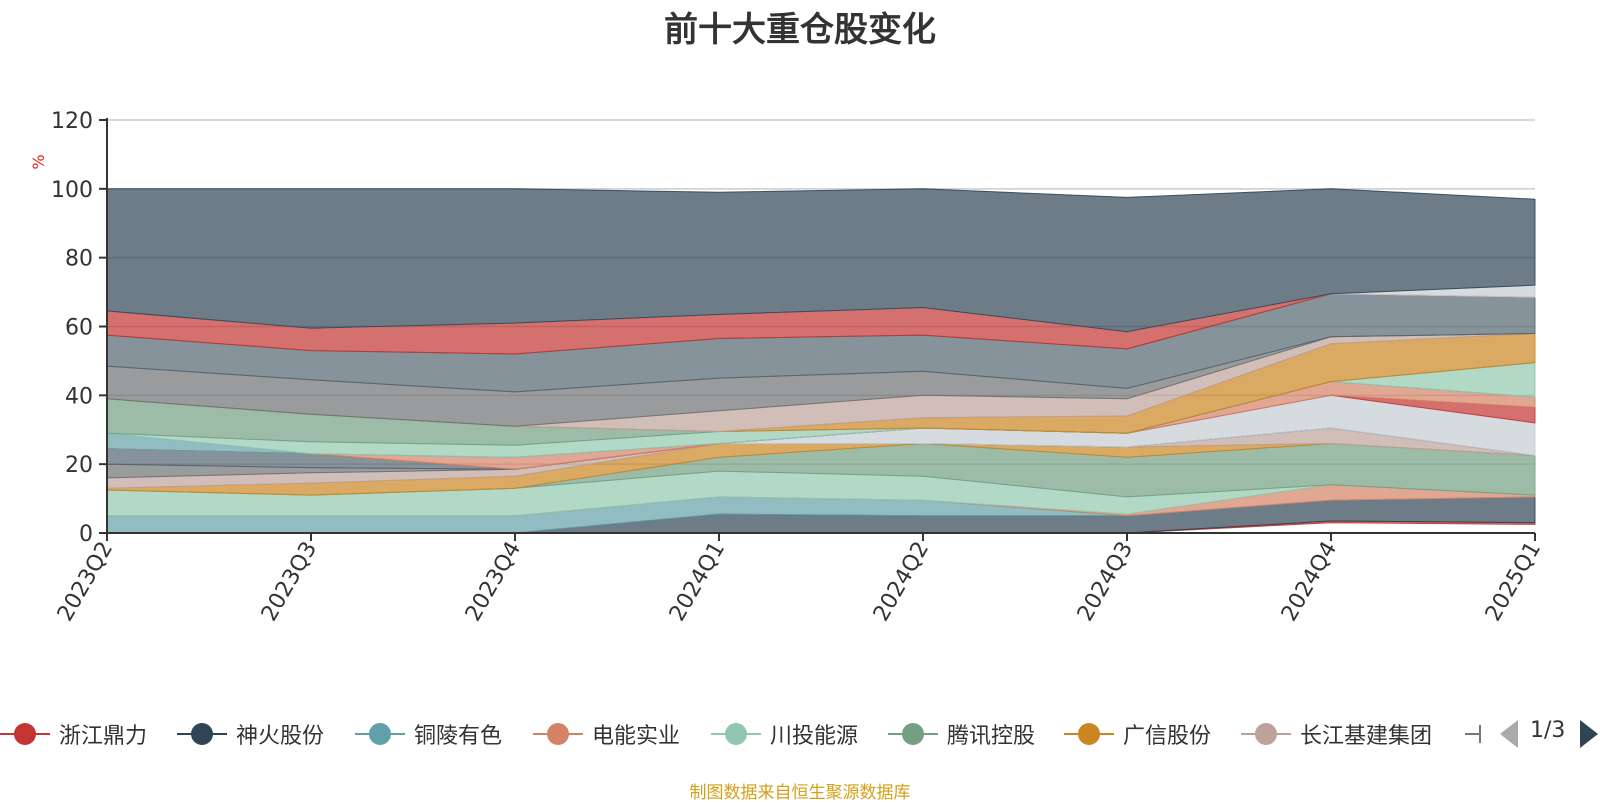  I want to click on x-tick-label: 2023Q3, so click(289, 582).